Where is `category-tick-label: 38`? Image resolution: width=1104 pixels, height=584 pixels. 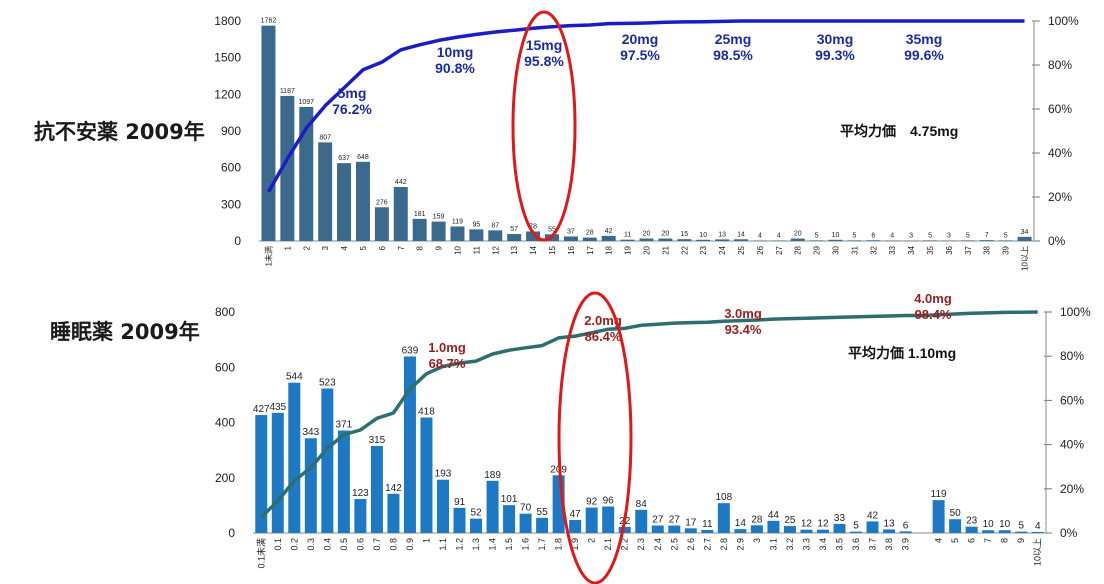 category-tick-label: 38 is located at coordinates (987, 249).